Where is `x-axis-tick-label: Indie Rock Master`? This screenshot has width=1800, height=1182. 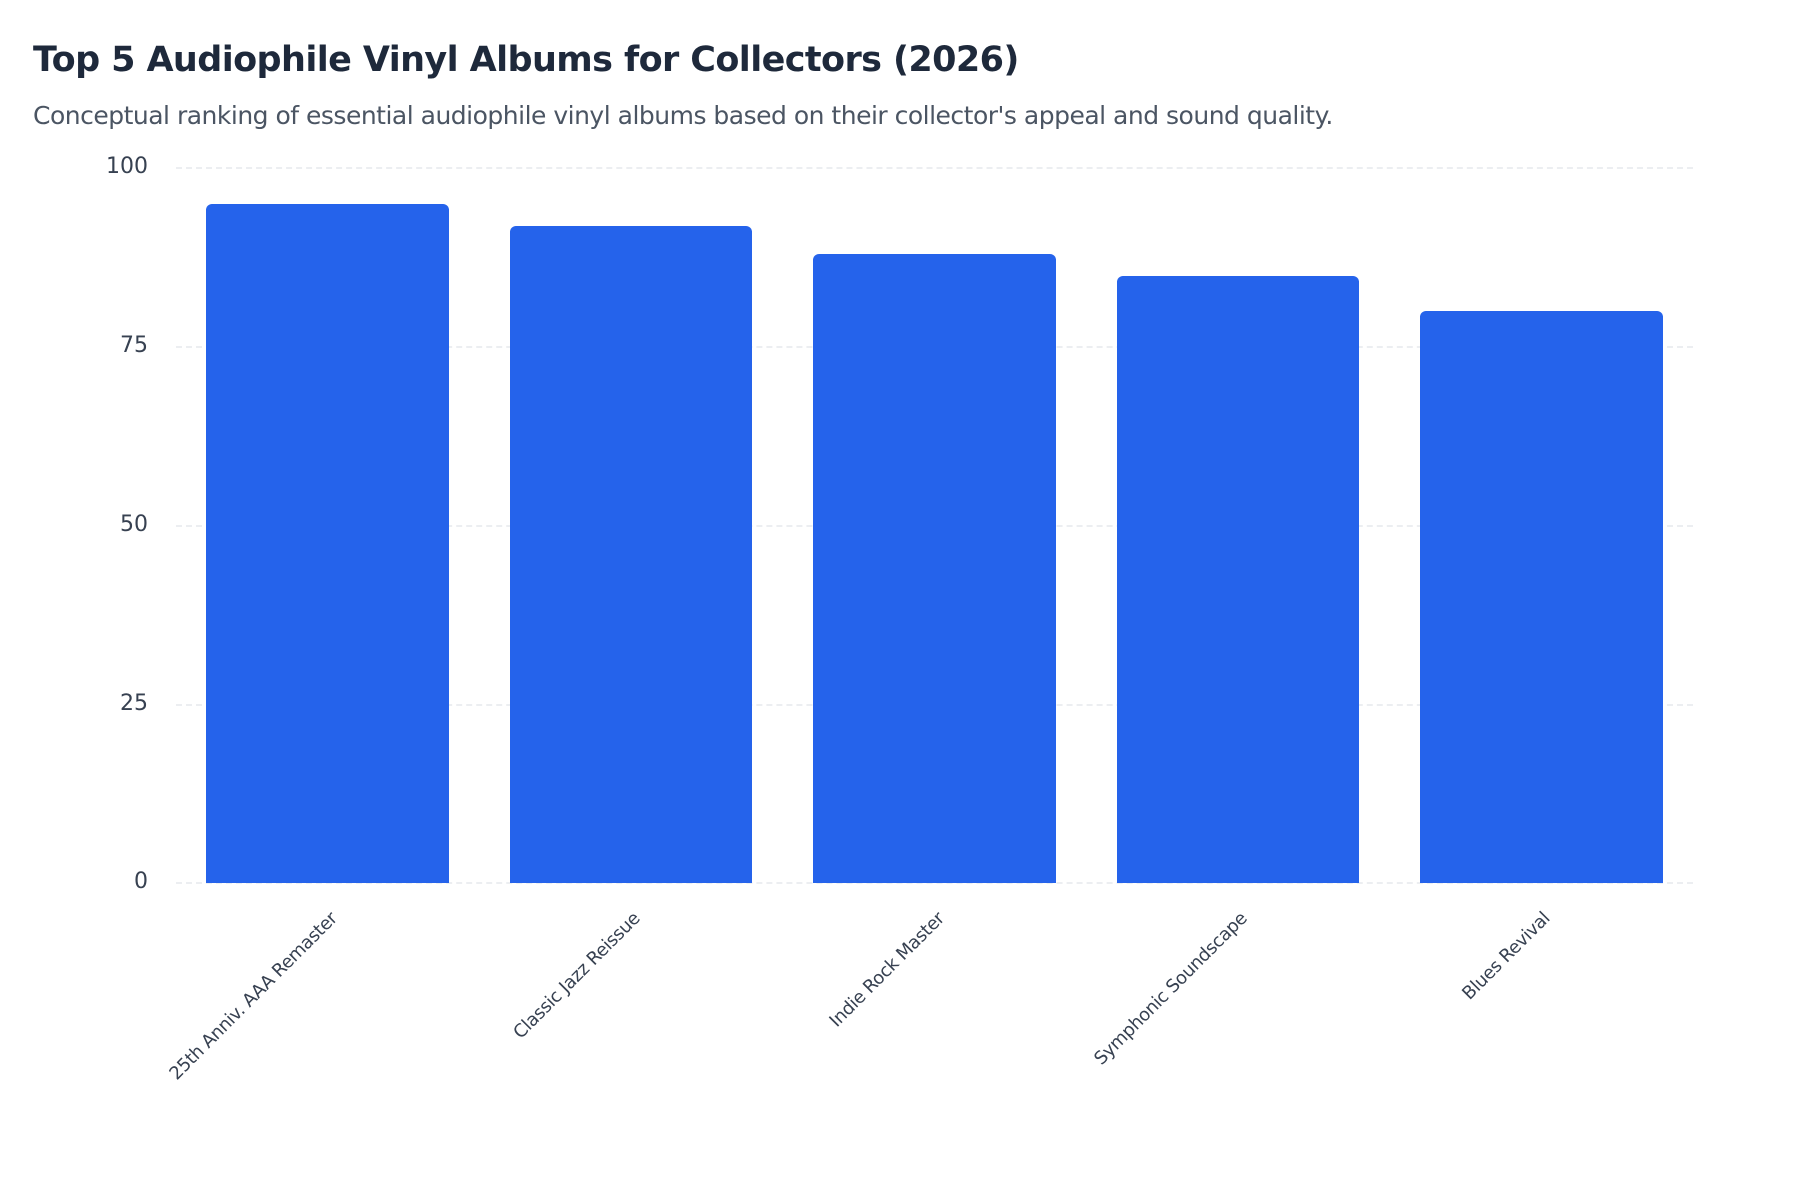 x-axis-tick-label: Indie Rock Master is located at coordinates (886, 970).